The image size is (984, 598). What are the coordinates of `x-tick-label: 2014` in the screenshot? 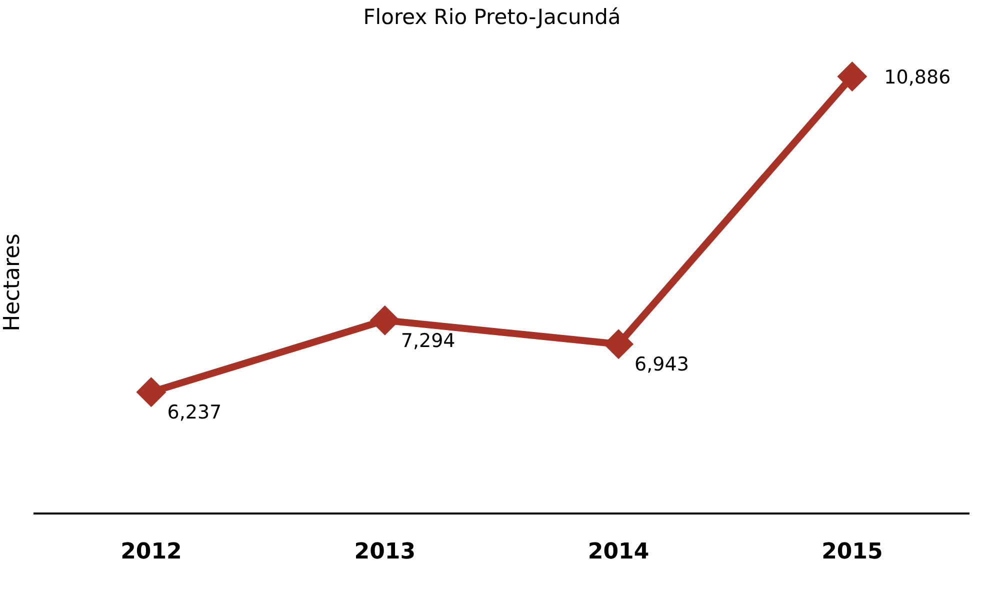 It's located at (619, 552).